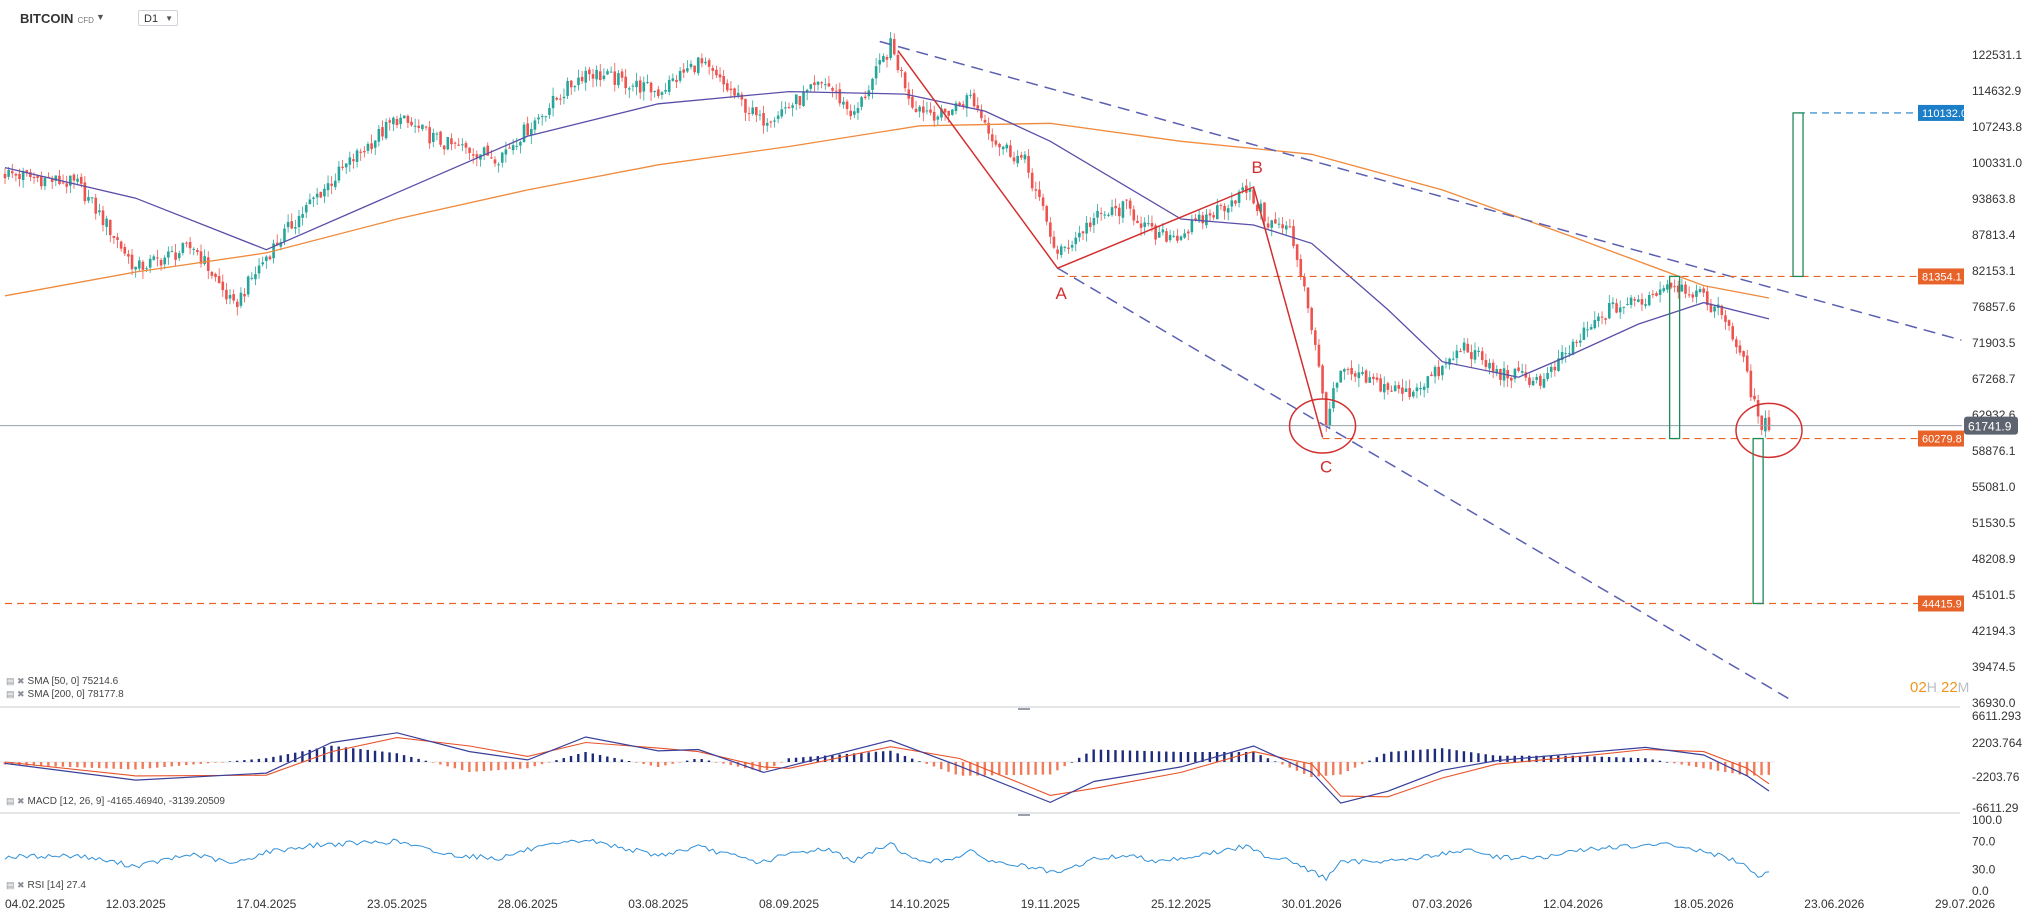  Describe the element at coordinates (1996, 777) in the screenshot. I see `macd-tick-label: -2203.76` at that location.